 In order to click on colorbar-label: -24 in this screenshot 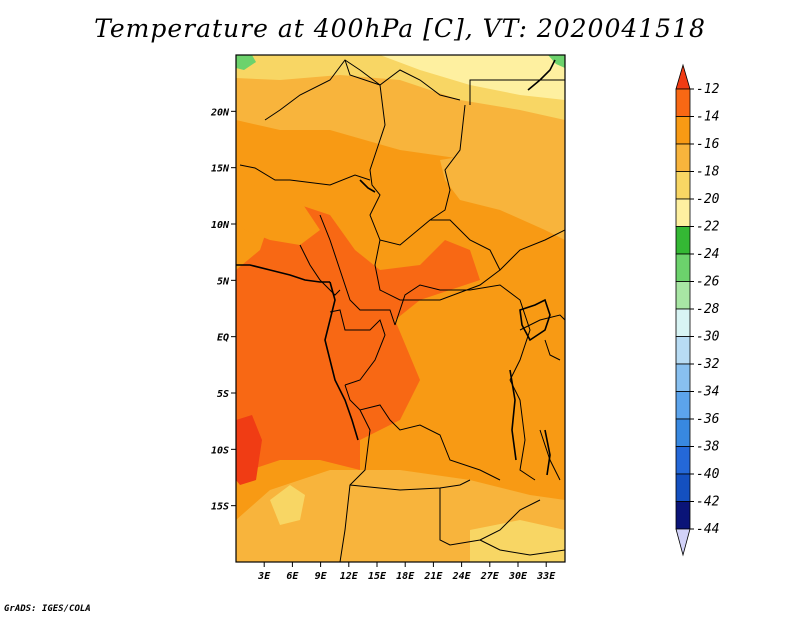, I will do `click(707, 254)`.